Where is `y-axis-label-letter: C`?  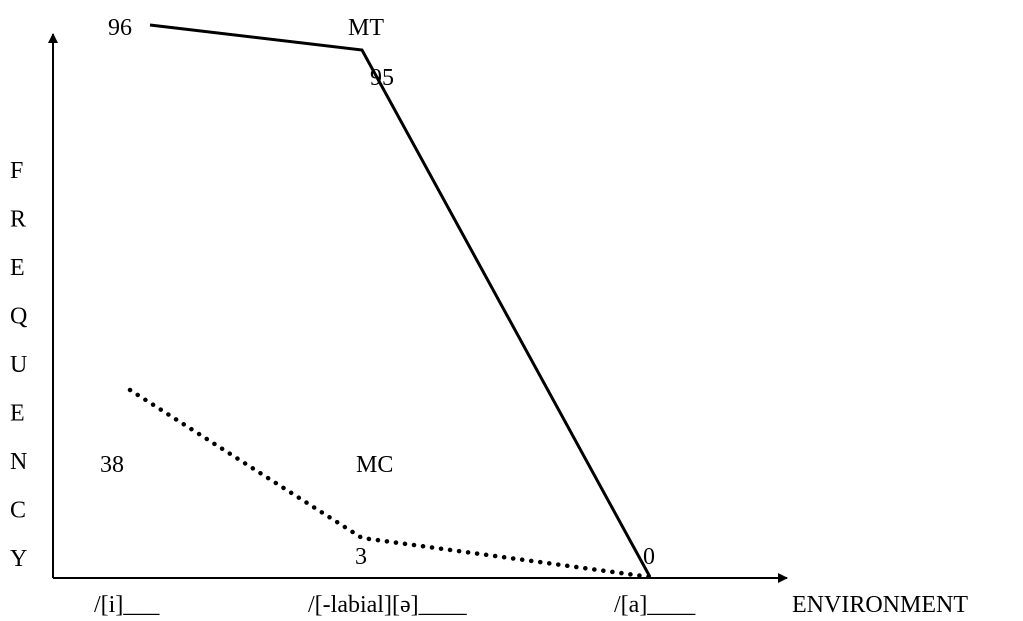 y-axis-label-letter: C is located at coordinates (18, 511).